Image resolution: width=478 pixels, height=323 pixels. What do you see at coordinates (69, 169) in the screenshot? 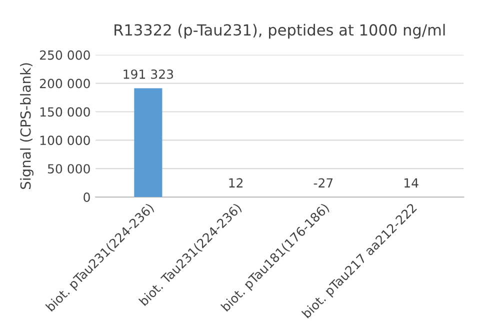
I see `y-tick-label: 50 000` at bounding box center [69, 169].